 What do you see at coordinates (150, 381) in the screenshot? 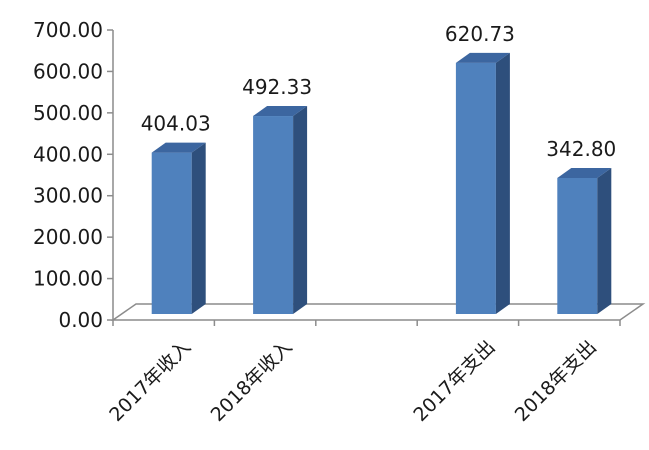
I see `x-category-label: 2017年收入` at bounding box center [150, 381].